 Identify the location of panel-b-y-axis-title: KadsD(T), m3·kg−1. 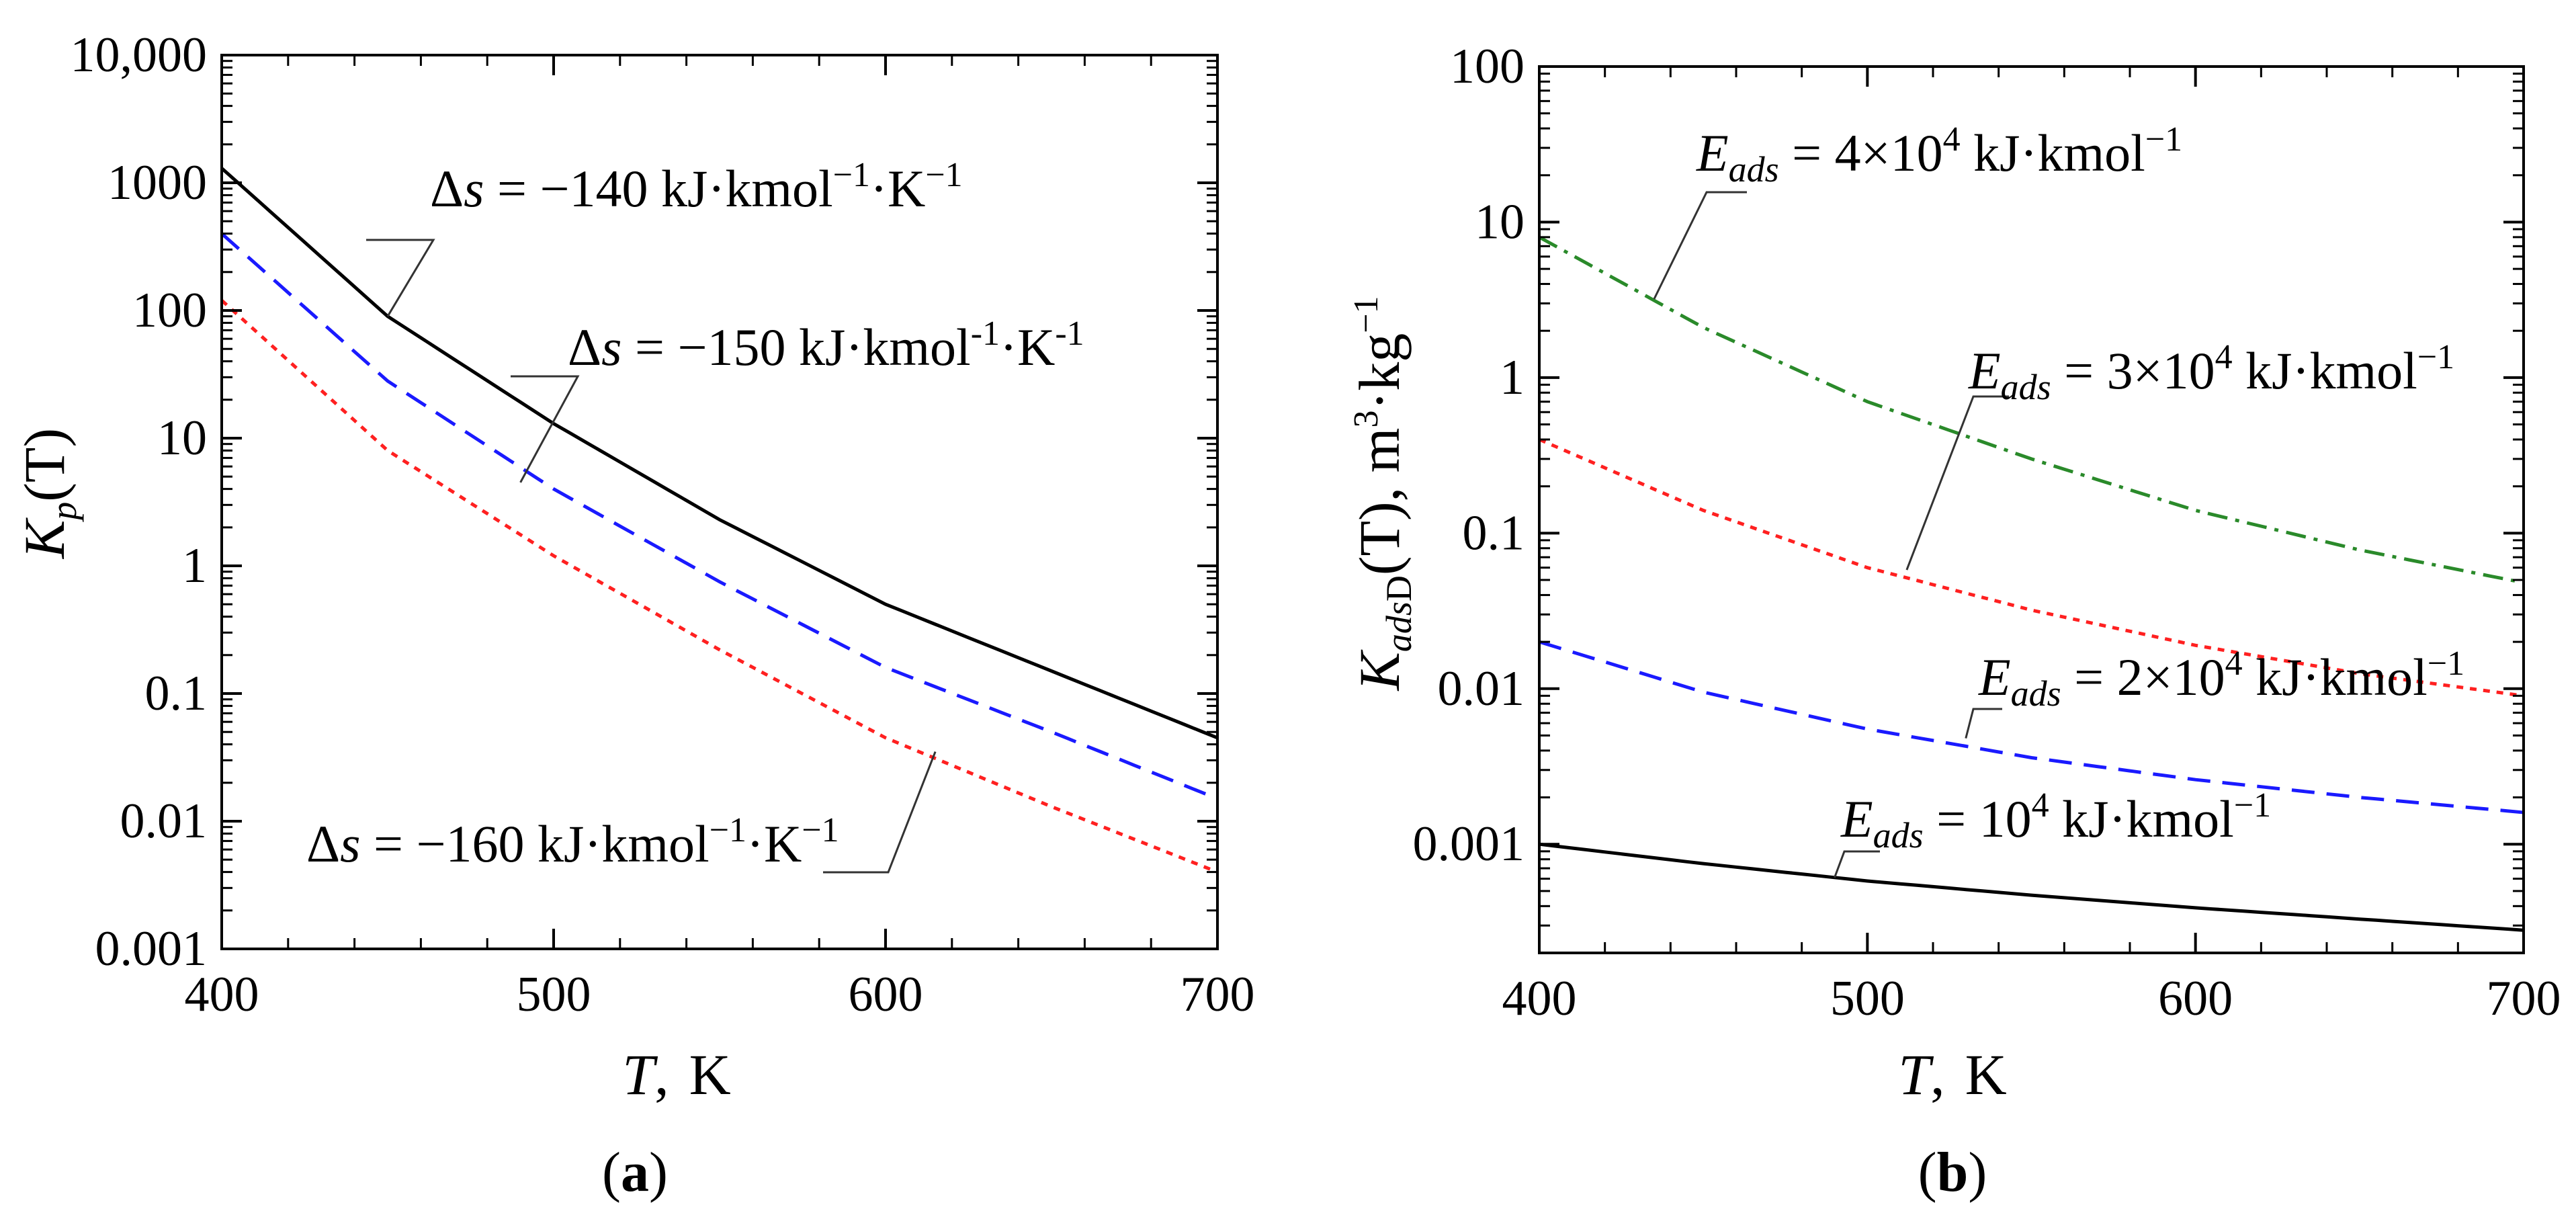
(1383, 494).